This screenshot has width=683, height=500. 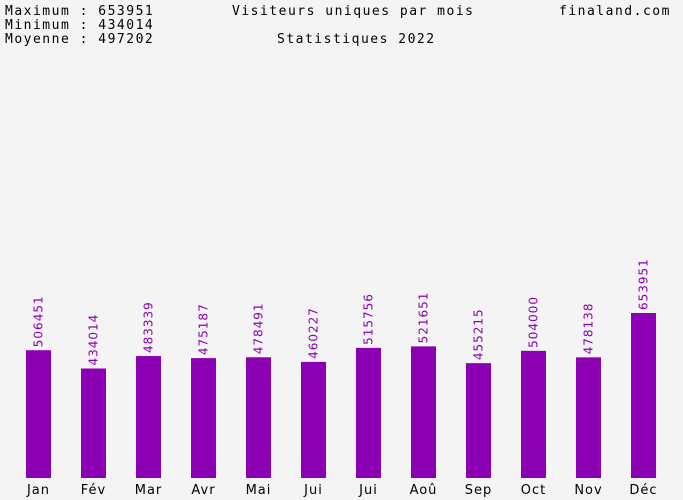 What do you see at coordinates (313, 490) in the screenshot?
I see `month-label-6: Jui` at bounding box center [313, 490].